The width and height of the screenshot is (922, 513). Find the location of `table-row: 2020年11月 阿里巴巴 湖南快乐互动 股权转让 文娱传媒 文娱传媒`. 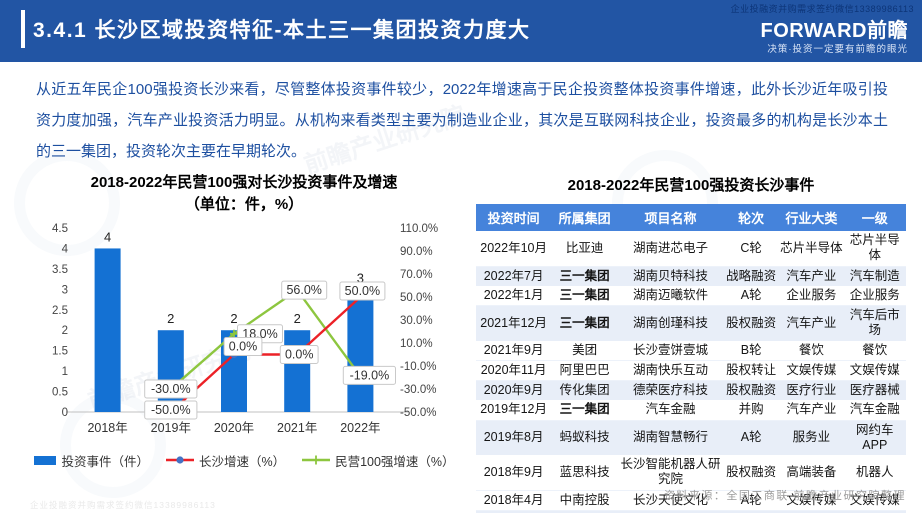

table-row: 2020年11月 阿里巴巴 湖南快乐互动 股权转让 文娱传媒 文娱传媒 is located at coordinates (691, 371).